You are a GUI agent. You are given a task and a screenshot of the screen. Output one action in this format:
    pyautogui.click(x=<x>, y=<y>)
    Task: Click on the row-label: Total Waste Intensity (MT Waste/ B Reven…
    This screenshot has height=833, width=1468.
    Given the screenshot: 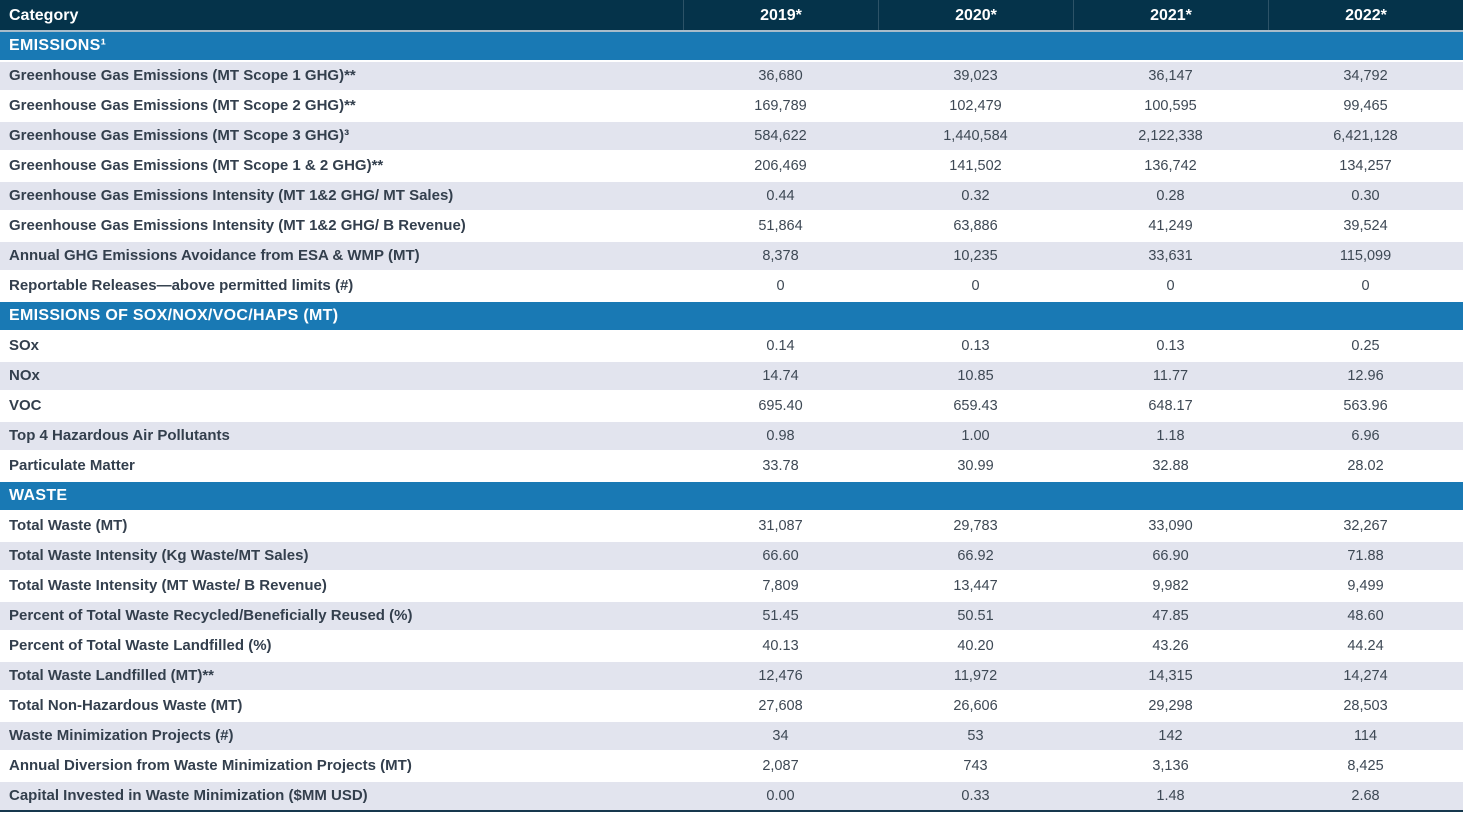 What is the action you would take?
    pyautogui.click(x=168, y=585)
    